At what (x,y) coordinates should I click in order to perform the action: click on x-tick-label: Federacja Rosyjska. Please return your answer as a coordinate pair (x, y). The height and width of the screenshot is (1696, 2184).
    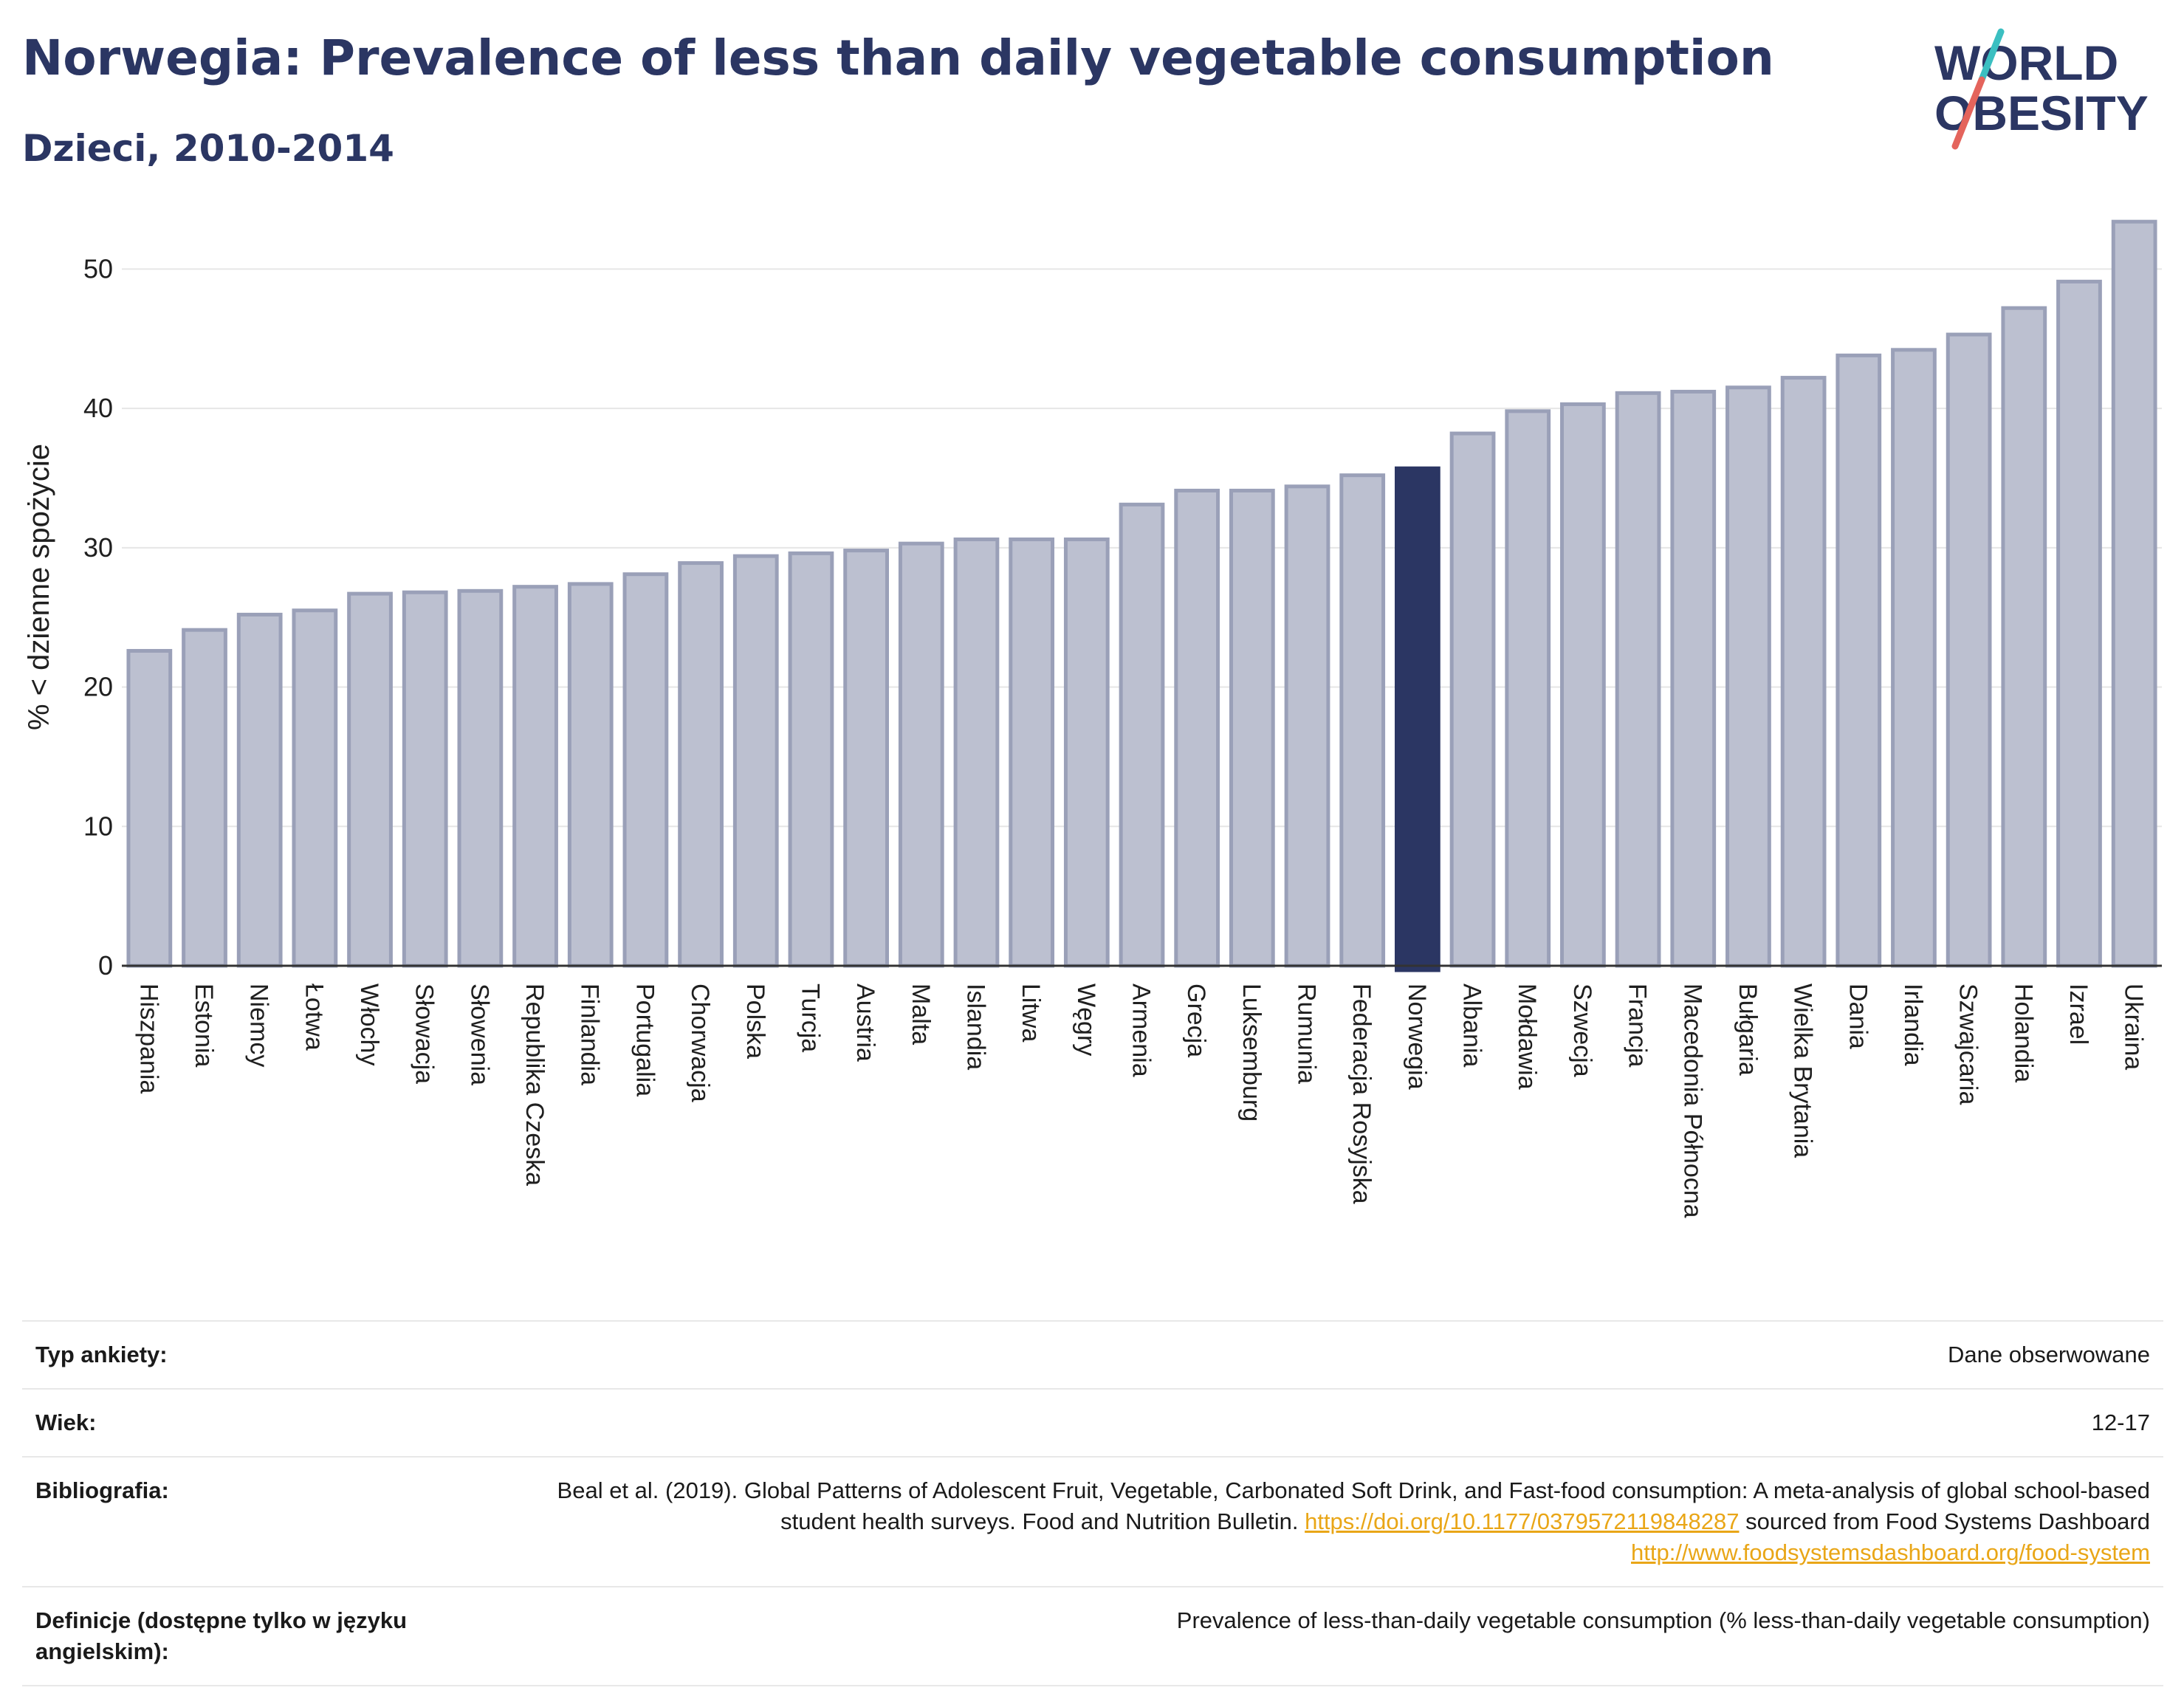
    Looking at the image, I should click on (1362, 1093).